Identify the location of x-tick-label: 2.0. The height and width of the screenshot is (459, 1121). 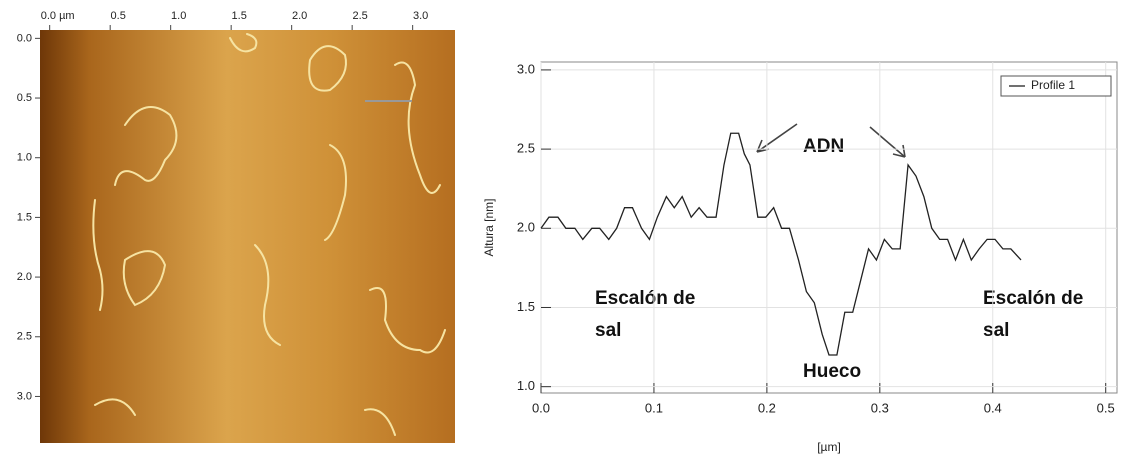
(299, 16).